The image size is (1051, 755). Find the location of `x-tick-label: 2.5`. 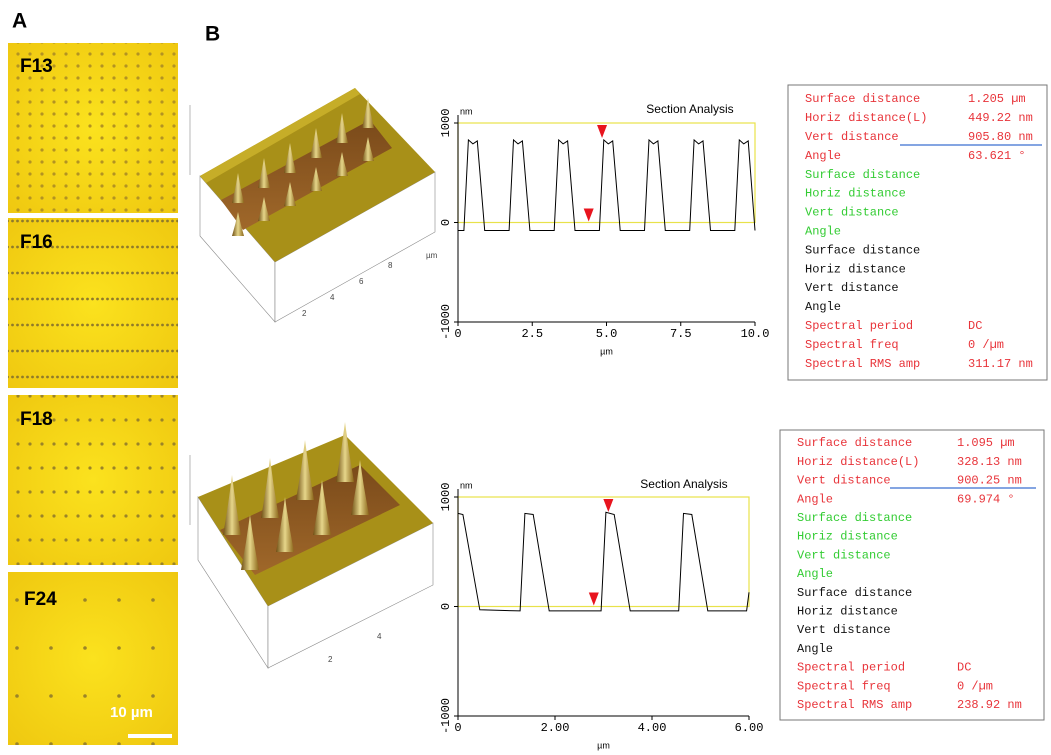

x-tick-label: 2.5 is located at coordinates (532, 334).